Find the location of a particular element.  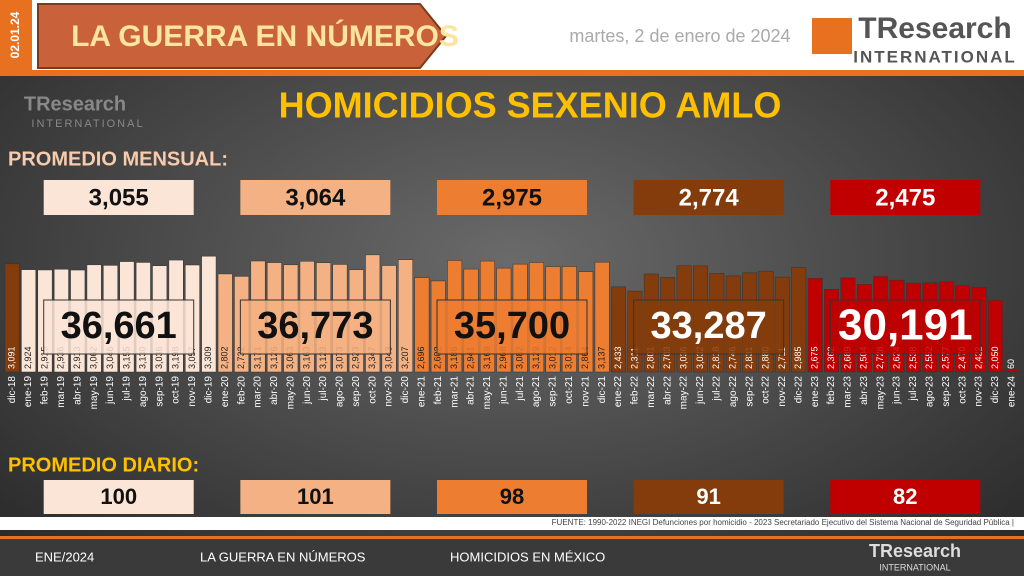

x-tick-label: abr-19 is located at coordinates (77, 390).